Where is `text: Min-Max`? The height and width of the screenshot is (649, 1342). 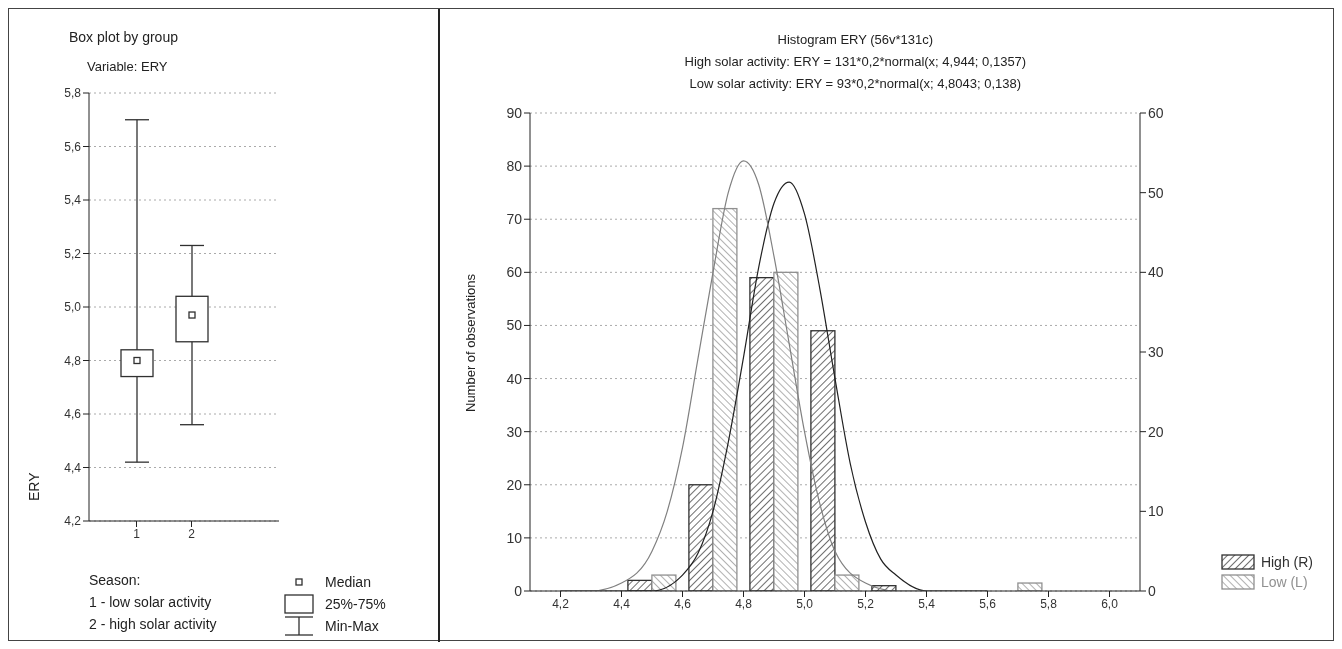
text: Min-Max is located at coordinates (352, 626).